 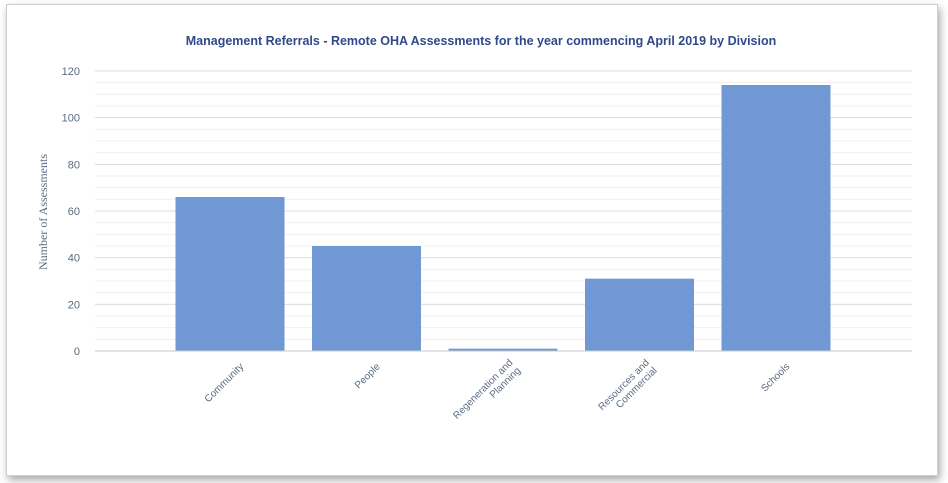 I want to click on x-tick-label-line: People, so click(x=368, y=376).